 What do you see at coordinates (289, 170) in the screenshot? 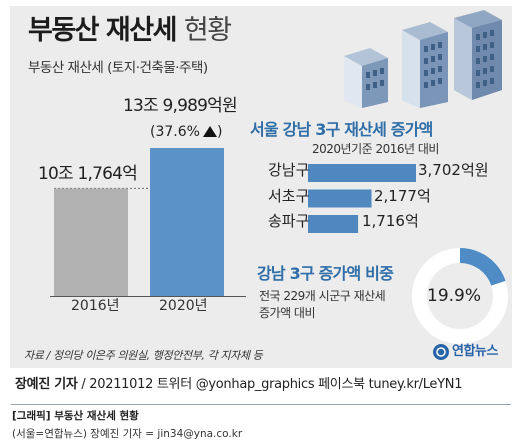
I see `district-label-gangnam: 강남구` at bounding box center [289, 170].